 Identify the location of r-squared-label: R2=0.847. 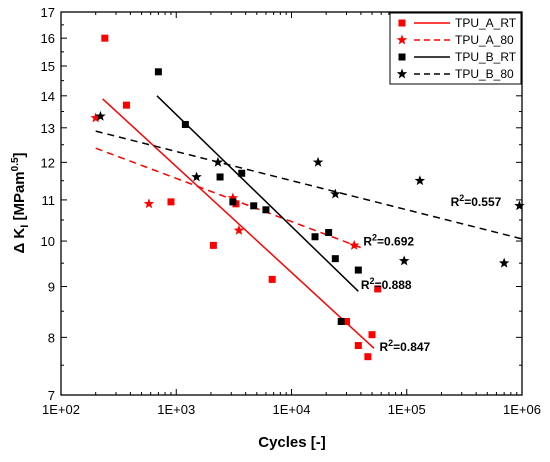
(404, 346).